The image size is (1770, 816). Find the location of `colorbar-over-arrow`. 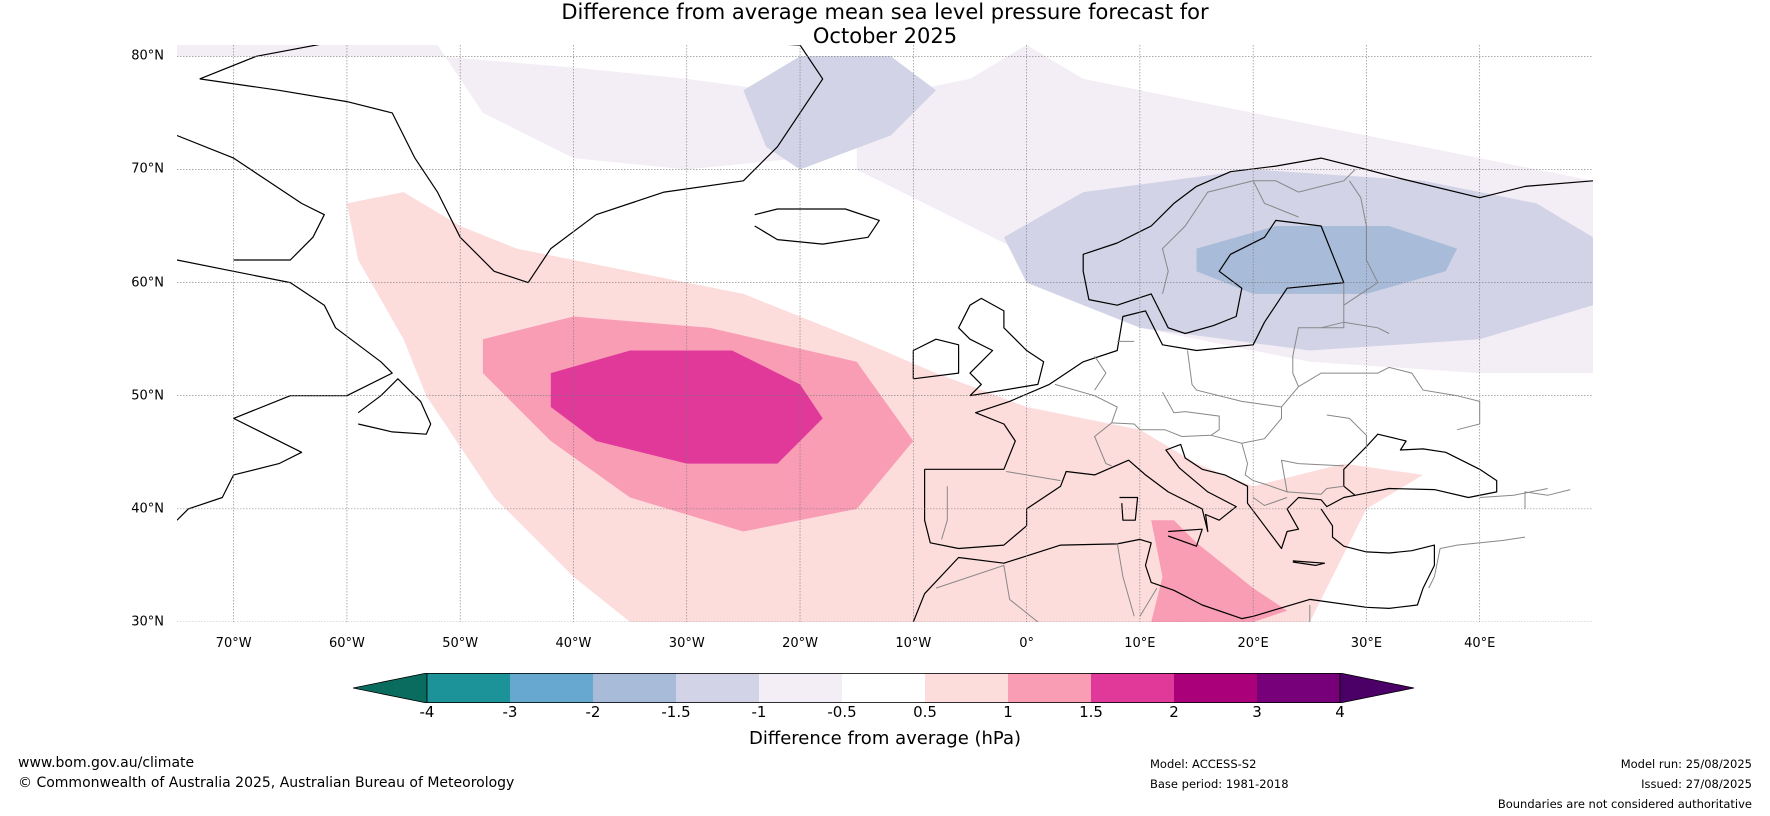

colorbar-over-arrow is located at coordinates (1377, 688).